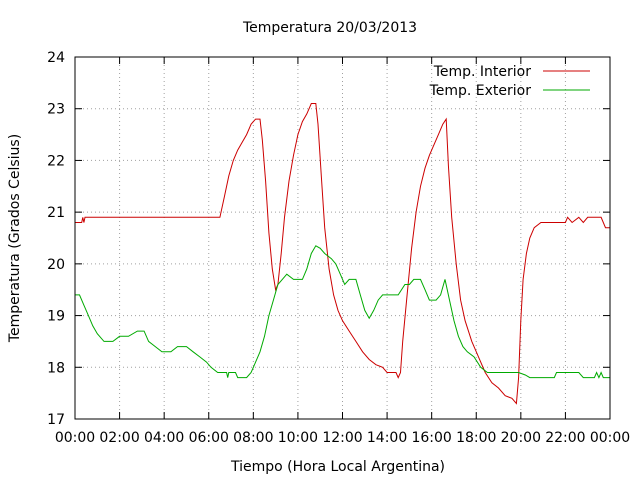 The height and width of the screenshot is (480, 640). I want to click on x-tick-label: 20:00, so click(521, 438).